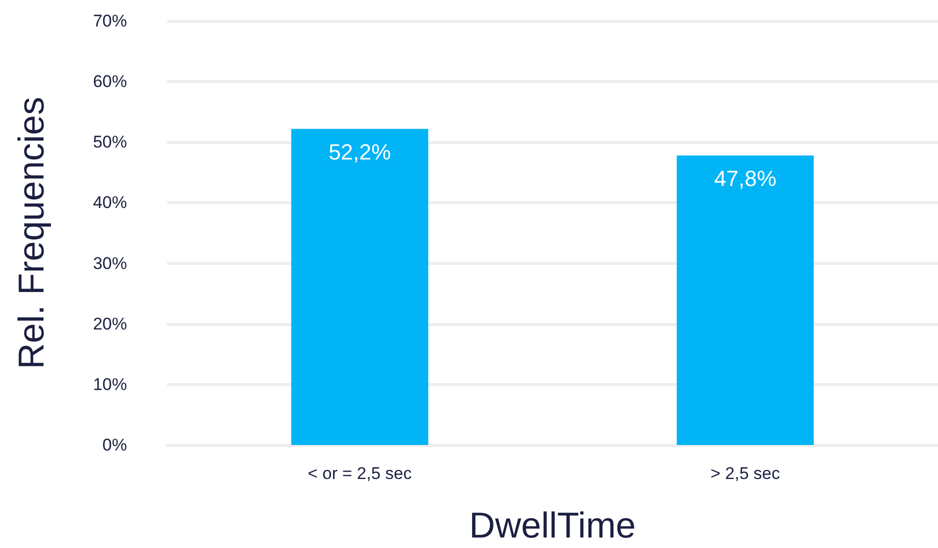 This screenshot has width=938, height=548. I want to click on y-tick-label: 40%, so click(109, 202).